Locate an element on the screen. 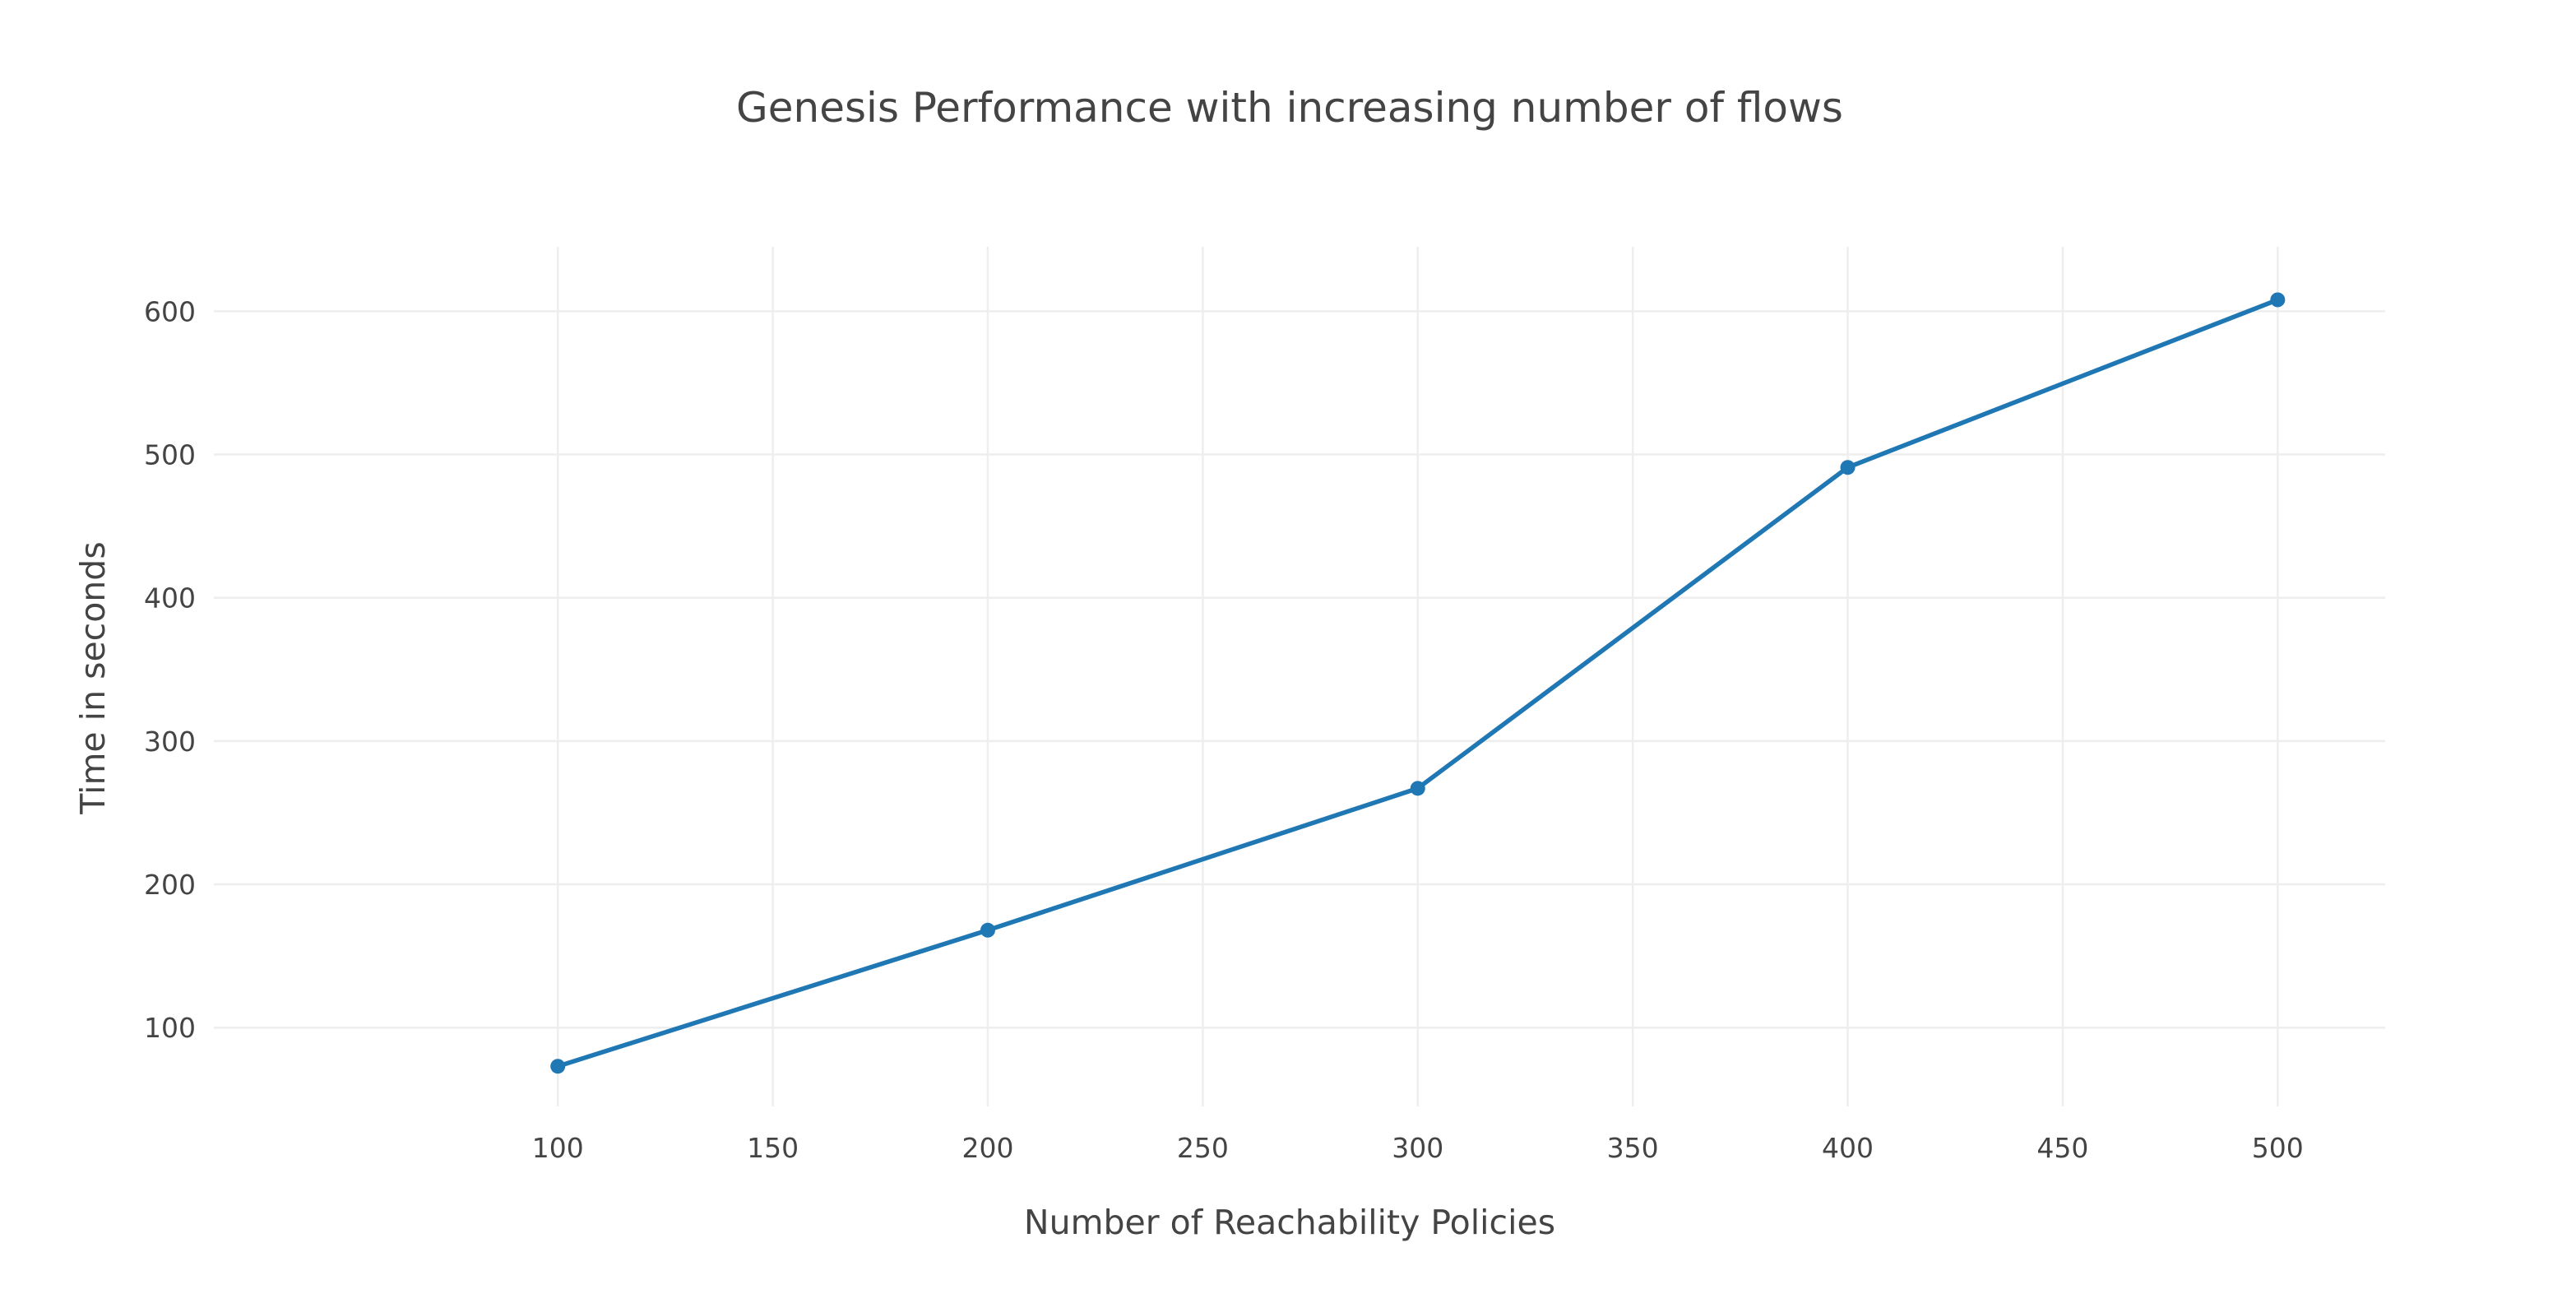 Image resolution: width=2576 pixels, height=1303 pixels. y-tick-label: 300 is located at coordinates (170, 742).